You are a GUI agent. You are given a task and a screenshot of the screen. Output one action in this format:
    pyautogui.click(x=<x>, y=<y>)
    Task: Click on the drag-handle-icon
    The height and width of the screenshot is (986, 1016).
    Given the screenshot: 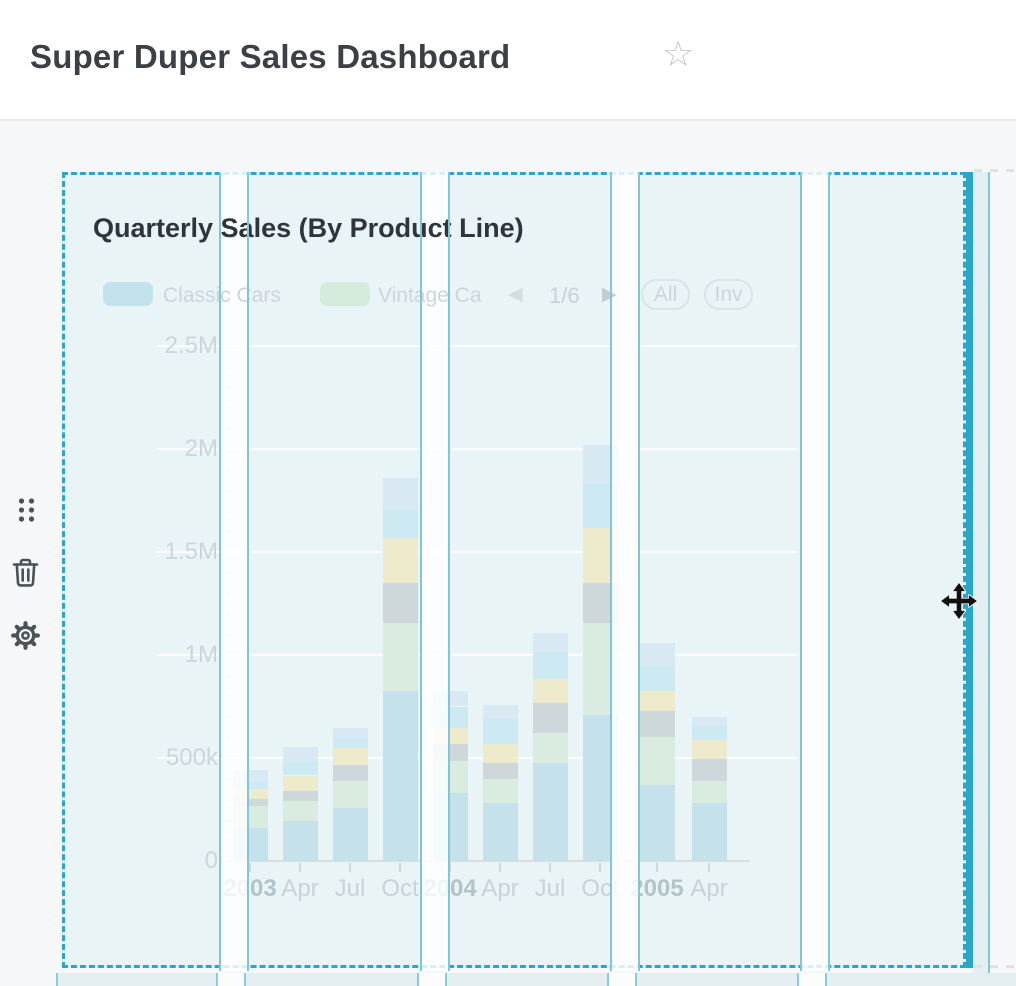 What is the action you would take?
    pyautogui.click(x=26, y=510)
    